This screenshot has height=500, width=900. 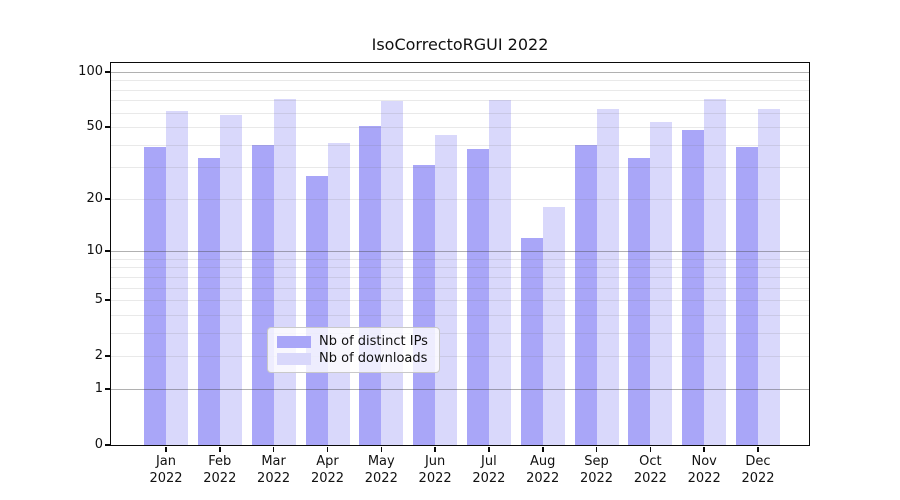 What do you see at coordinates (98, 300) in the screenshot?
I see `y-tick-label-5: 5` at bounding box center [98, 300].